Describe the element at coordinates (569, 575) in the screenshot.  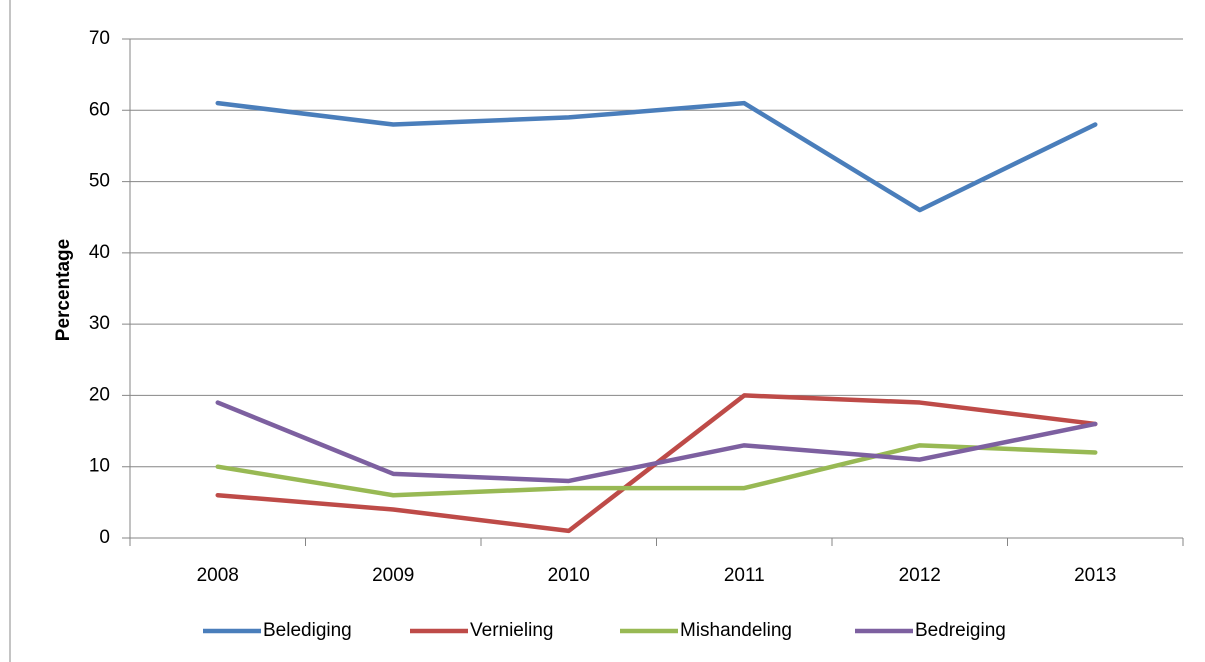
I see `x-tick-label: 2010` at that location.